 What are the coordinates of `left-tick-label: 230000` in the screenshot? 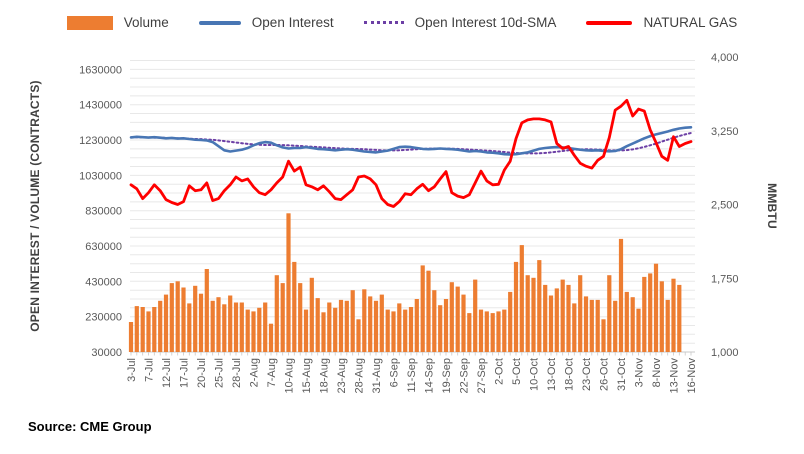 It's located at (103, 318).